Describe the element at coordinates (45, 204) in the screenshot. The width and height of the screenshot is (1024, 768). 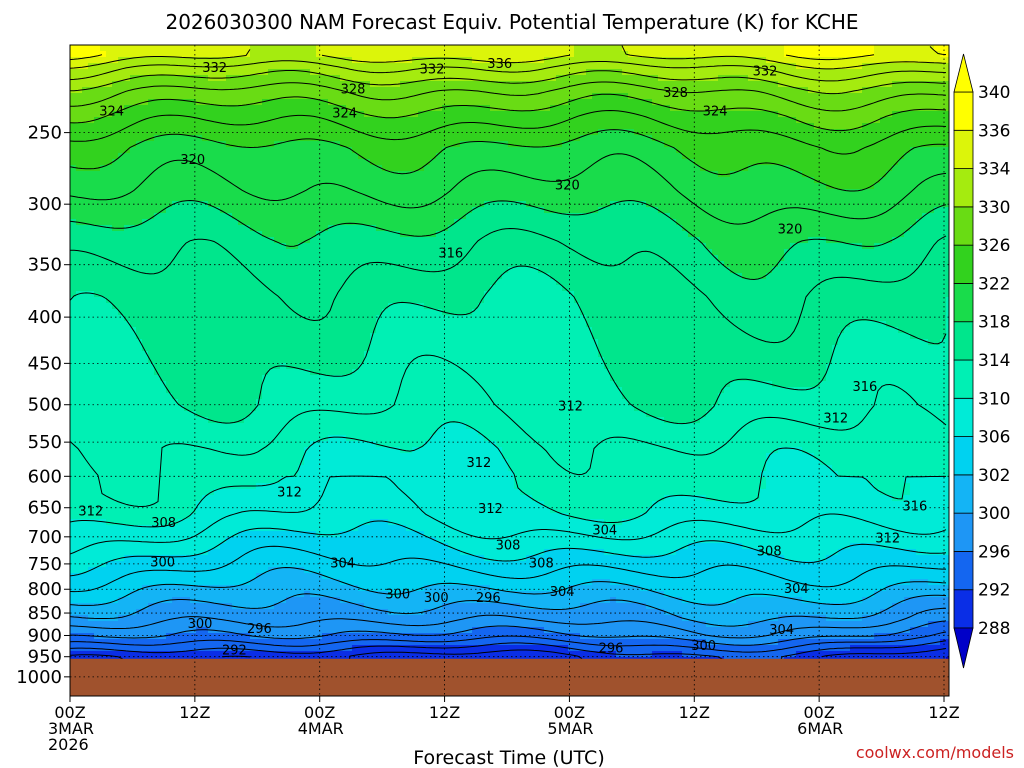
I see `y-tick-label: 300` at that location.